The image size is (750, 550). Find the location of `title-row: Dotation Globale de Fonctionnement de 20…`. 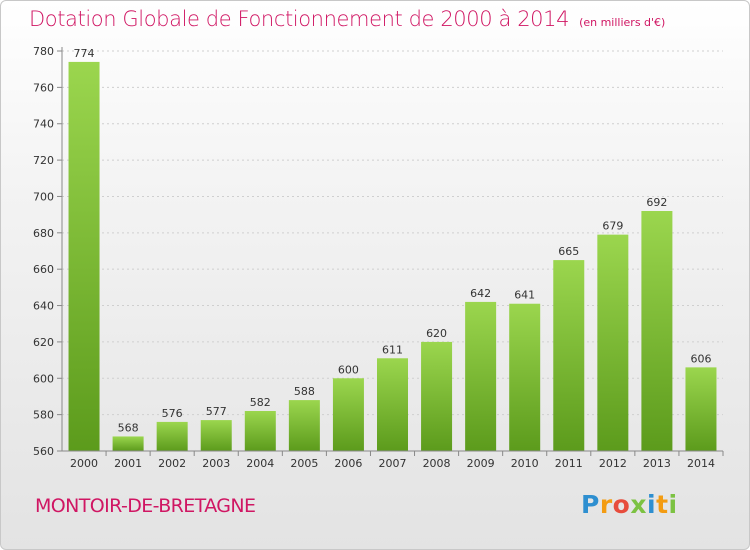

title-row: Dotation Globale de Fonctionnement de 20… is located at coordinates (347, 19).